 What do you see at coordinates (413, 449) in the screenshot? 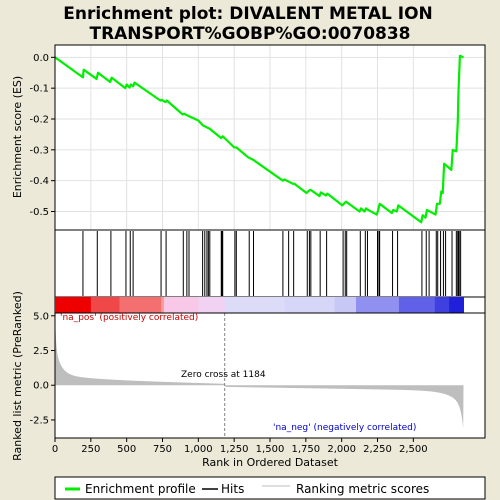
I see `x-tick-label: 2,500` at bounding box center [413, 449].